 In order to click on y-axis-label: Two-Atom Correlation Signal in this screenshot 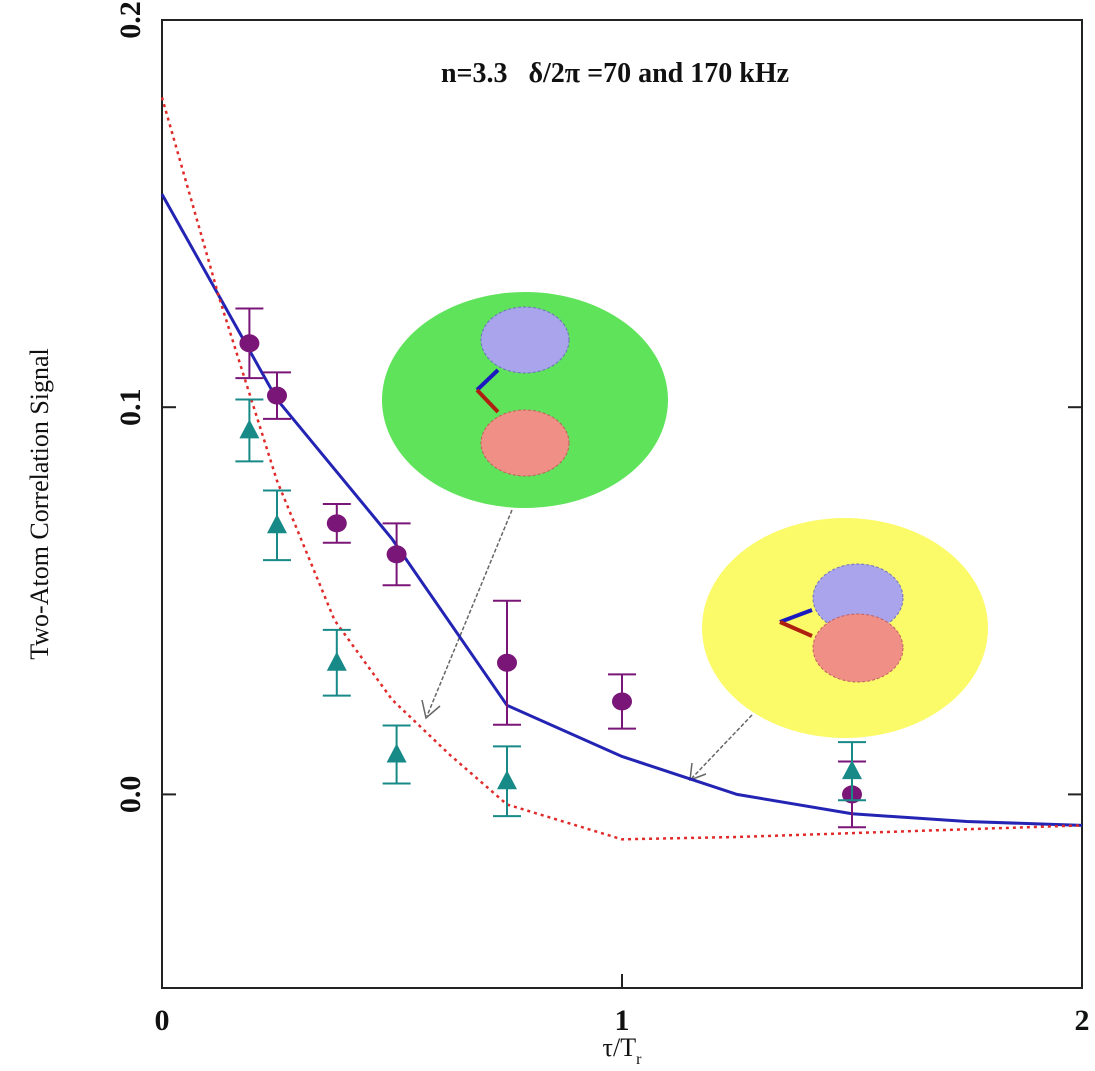, I will do `click(39, 504)`.